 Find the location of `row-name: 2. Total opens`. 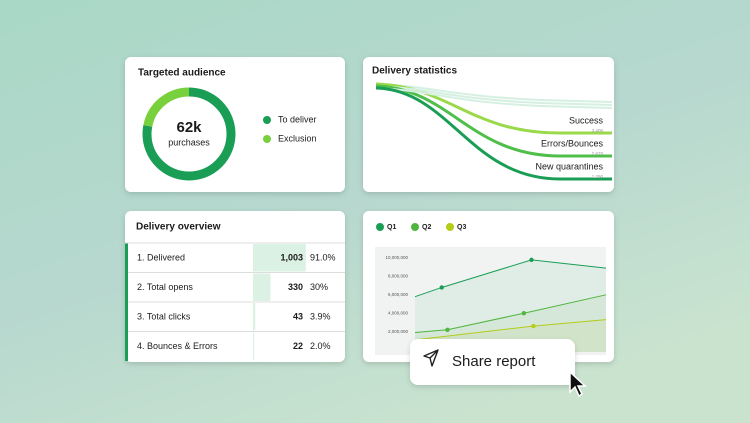

row-name: 2. Total opens is located at coordinates (165, 287).